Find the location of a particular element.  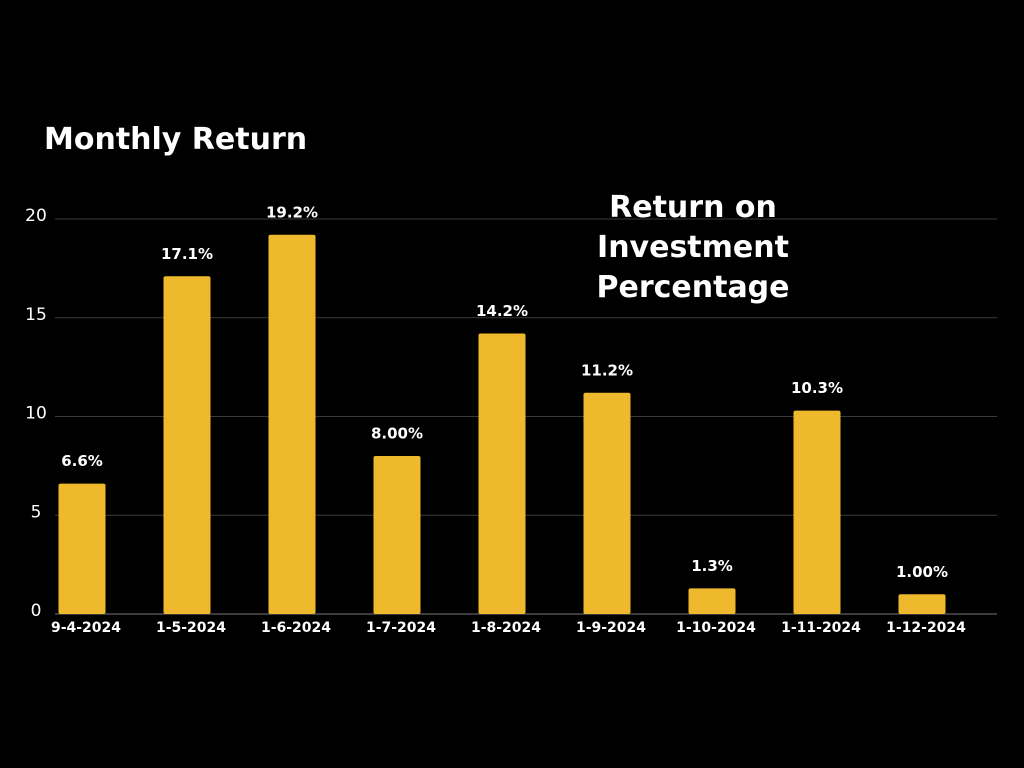

y-tick-label: 0 is located at coordinates (36, 611).